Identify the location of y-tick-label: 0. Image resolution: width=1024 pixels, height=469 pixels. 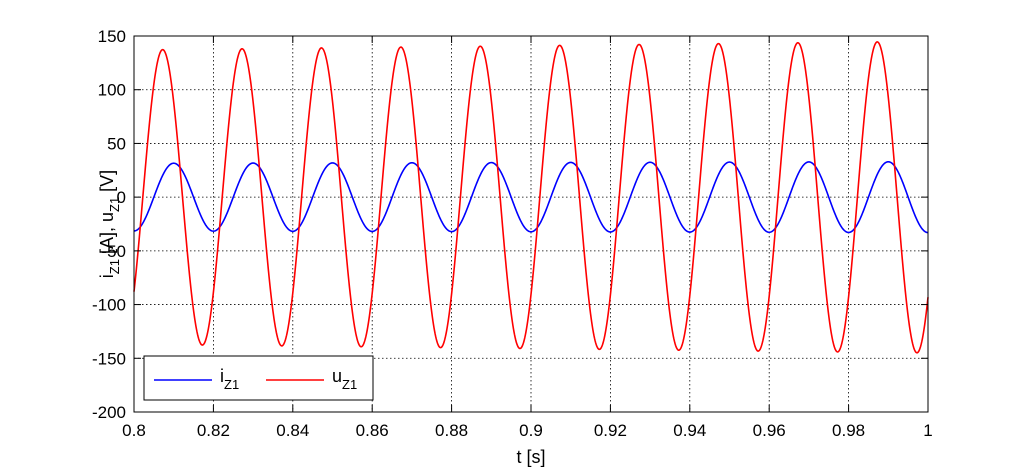
(121, 197).